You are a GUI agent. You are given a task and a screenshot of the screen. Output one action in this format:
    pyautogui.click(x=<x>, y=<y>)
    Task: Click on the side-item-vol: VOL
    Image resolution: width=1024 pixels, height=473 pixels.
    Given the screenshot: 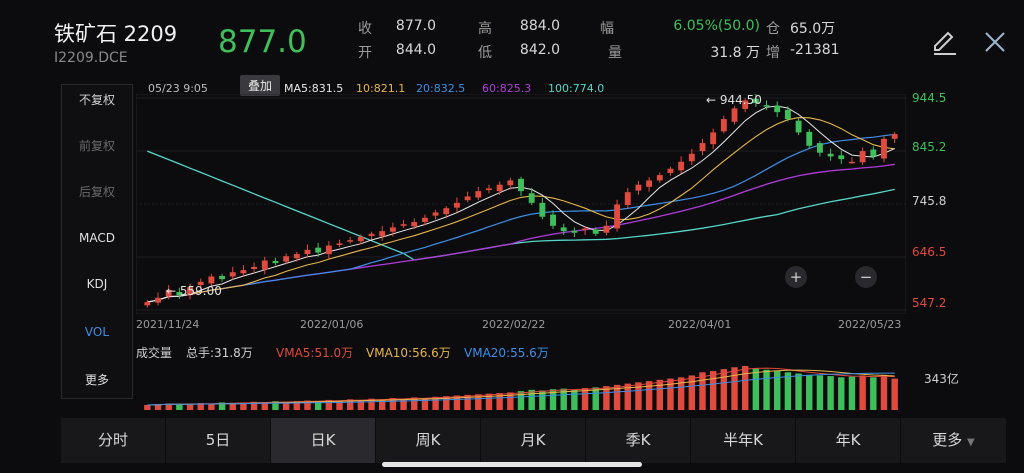 What is the action you would take?
    pyautogui.click(x=97, y=332)
    